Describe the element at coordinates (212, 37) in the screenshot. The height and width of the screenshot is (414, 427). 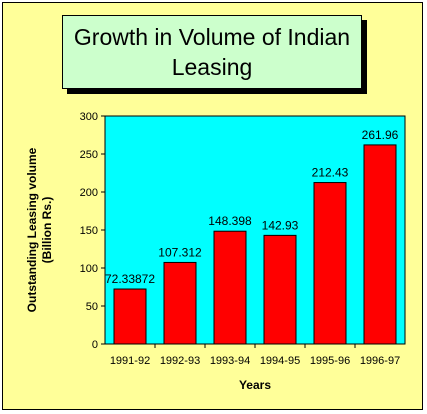
I see `chart-title-line-1: Growth in Volume of Indian` at that location.